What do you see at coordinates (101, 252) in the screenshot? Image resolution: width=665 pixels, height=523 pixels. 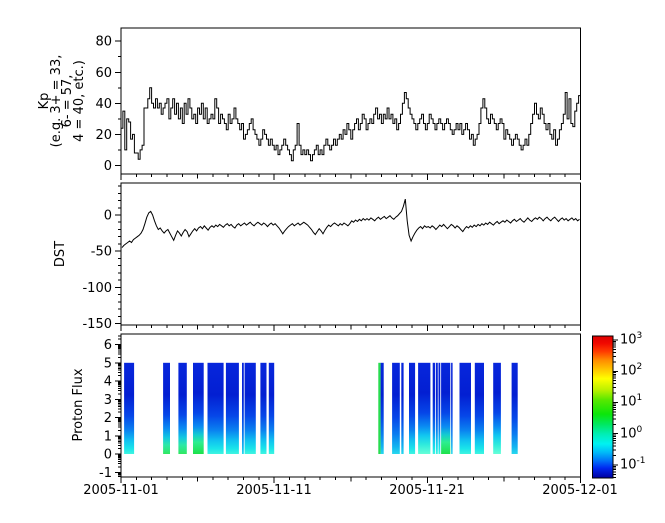 I see `dst-ytick-label: -50` at bounding box center [101, 252].